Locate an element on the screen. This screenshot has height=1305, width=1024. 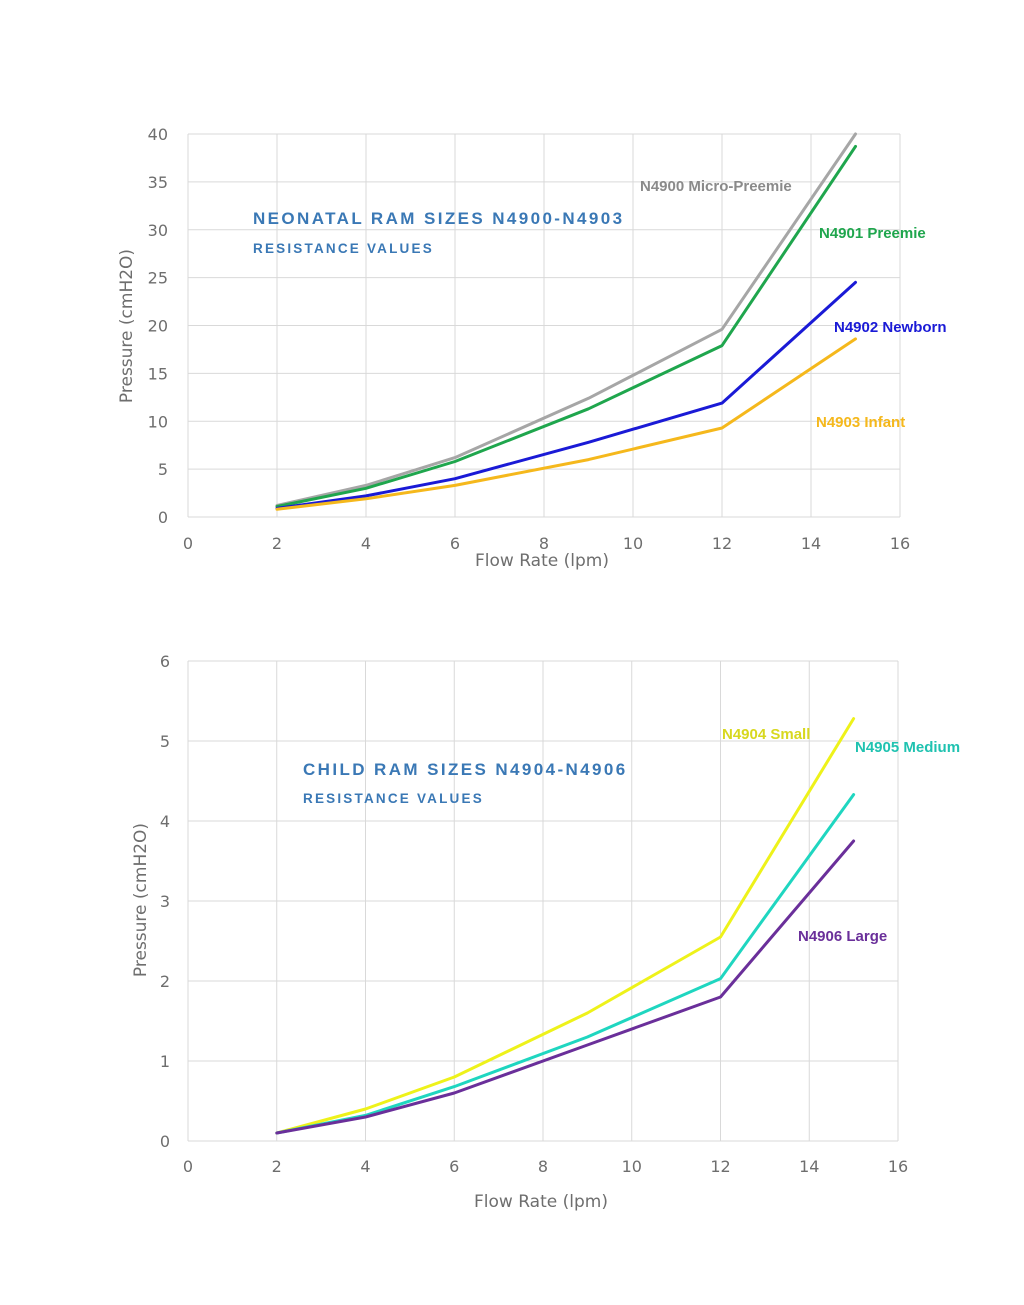
y-tick-label: 35 is located at coordinates (158, 182).